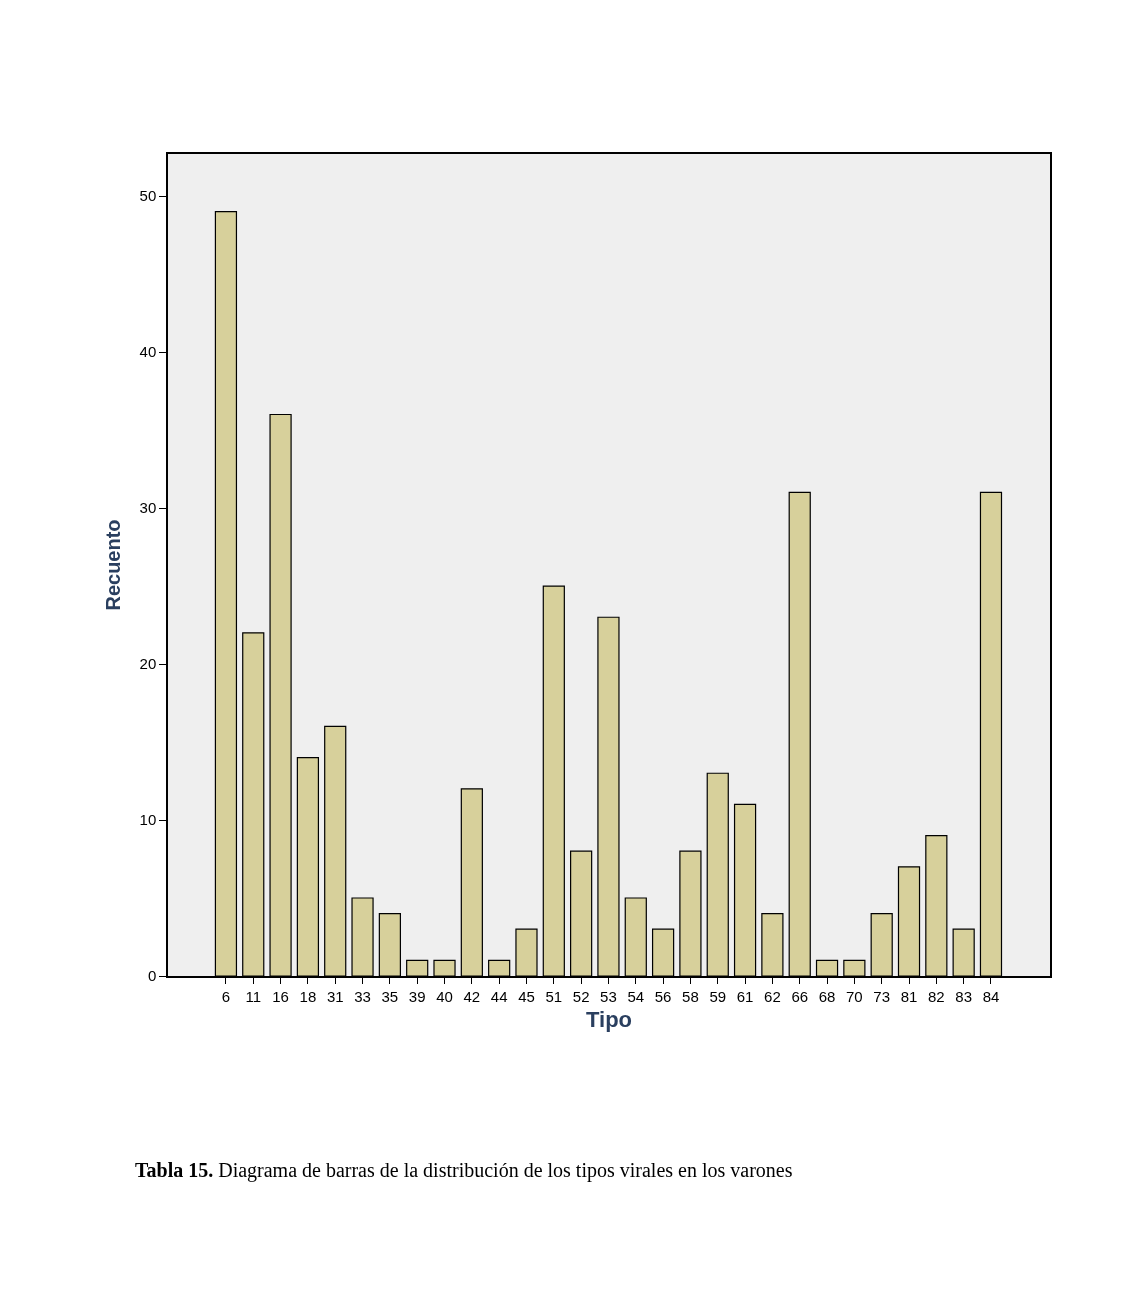 The height and width of the screenshot is (1297, 1136). What do you see at coordinates (526, 996) in the screenshot?
I see `x-tick-label: 45` at bounding box center [526, 996].